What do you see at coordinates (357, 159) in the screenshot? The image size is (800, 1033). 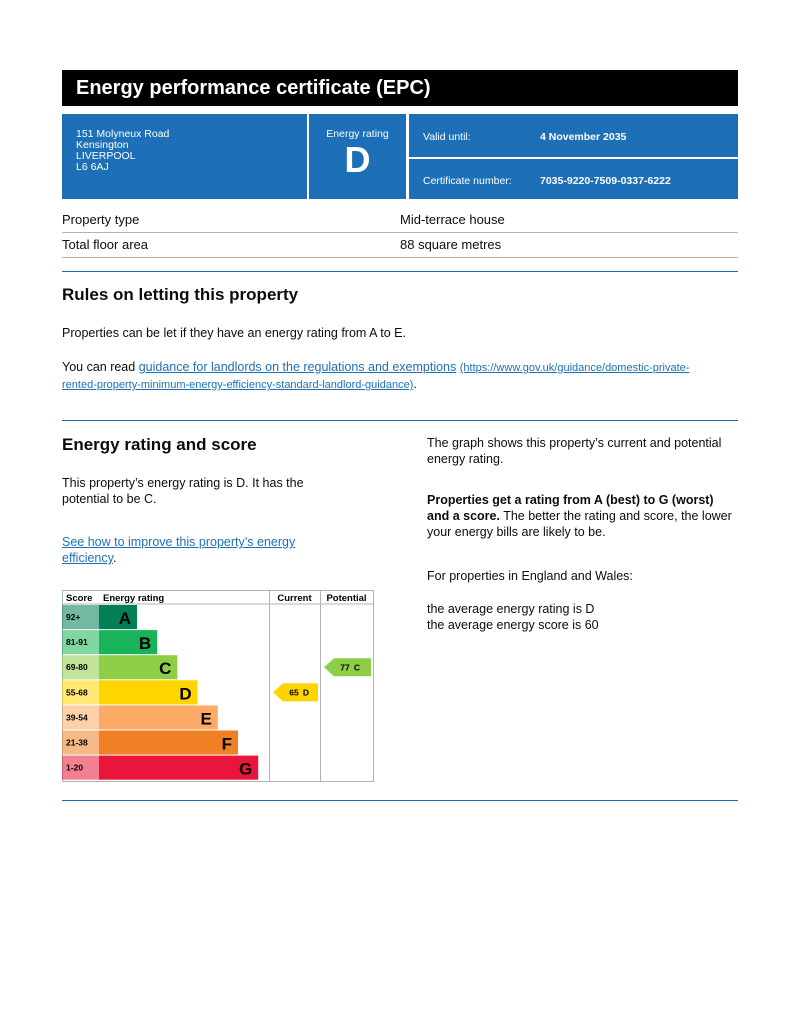 I see `rating-letter: D` at bounding box center [357, 159].